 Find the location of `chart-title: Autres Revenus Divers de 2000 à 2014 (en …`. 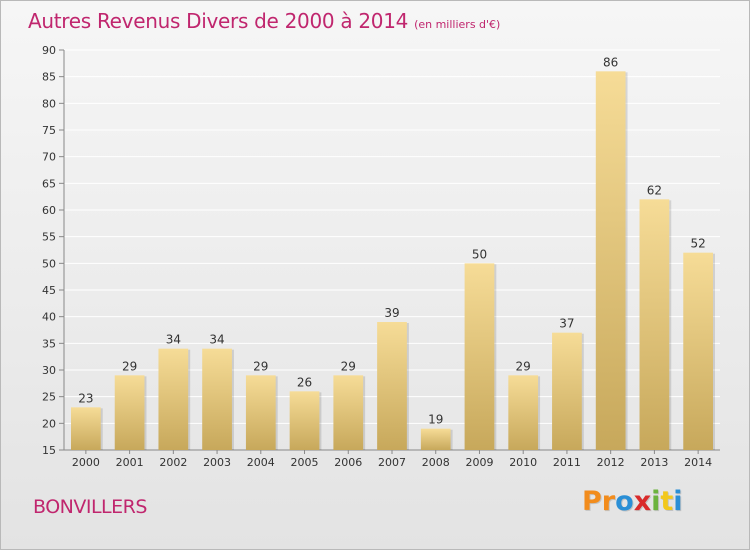

chart-title: Autres Revenus Divers de 2000 à 2014 (en … is located at coordinates (264, 21).